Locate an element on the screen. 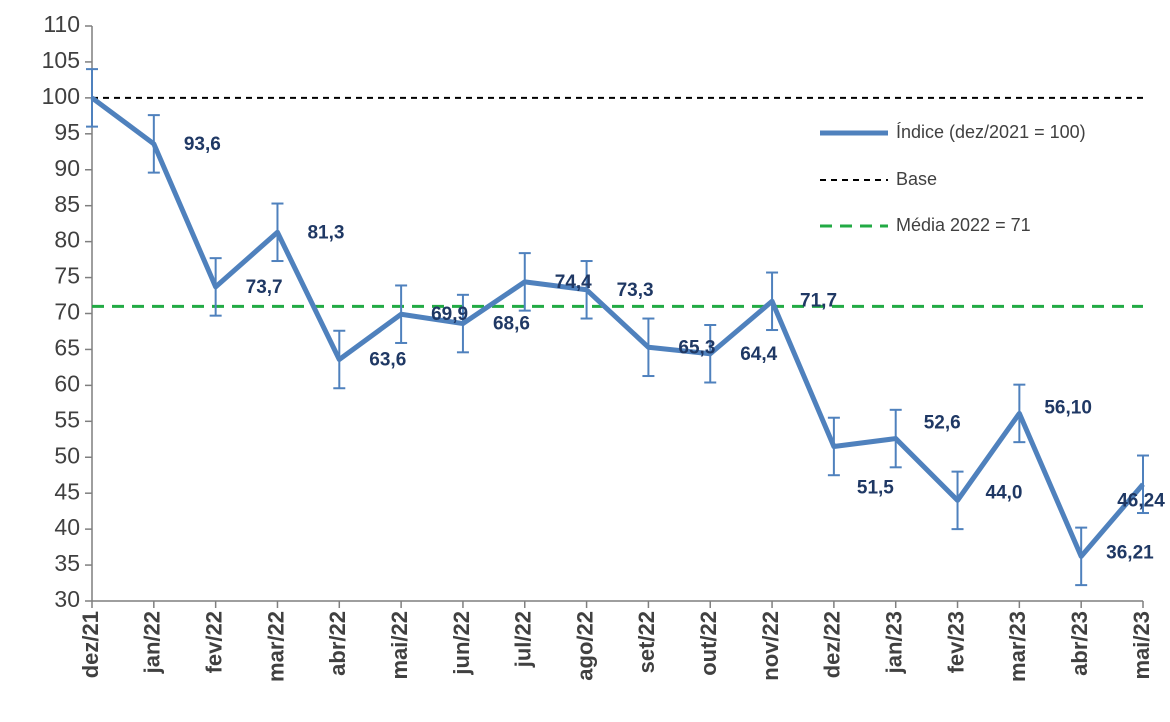 This screenshot has height=722, width=1170. y-tick-label: 30 is located at coordinates (67, 599).